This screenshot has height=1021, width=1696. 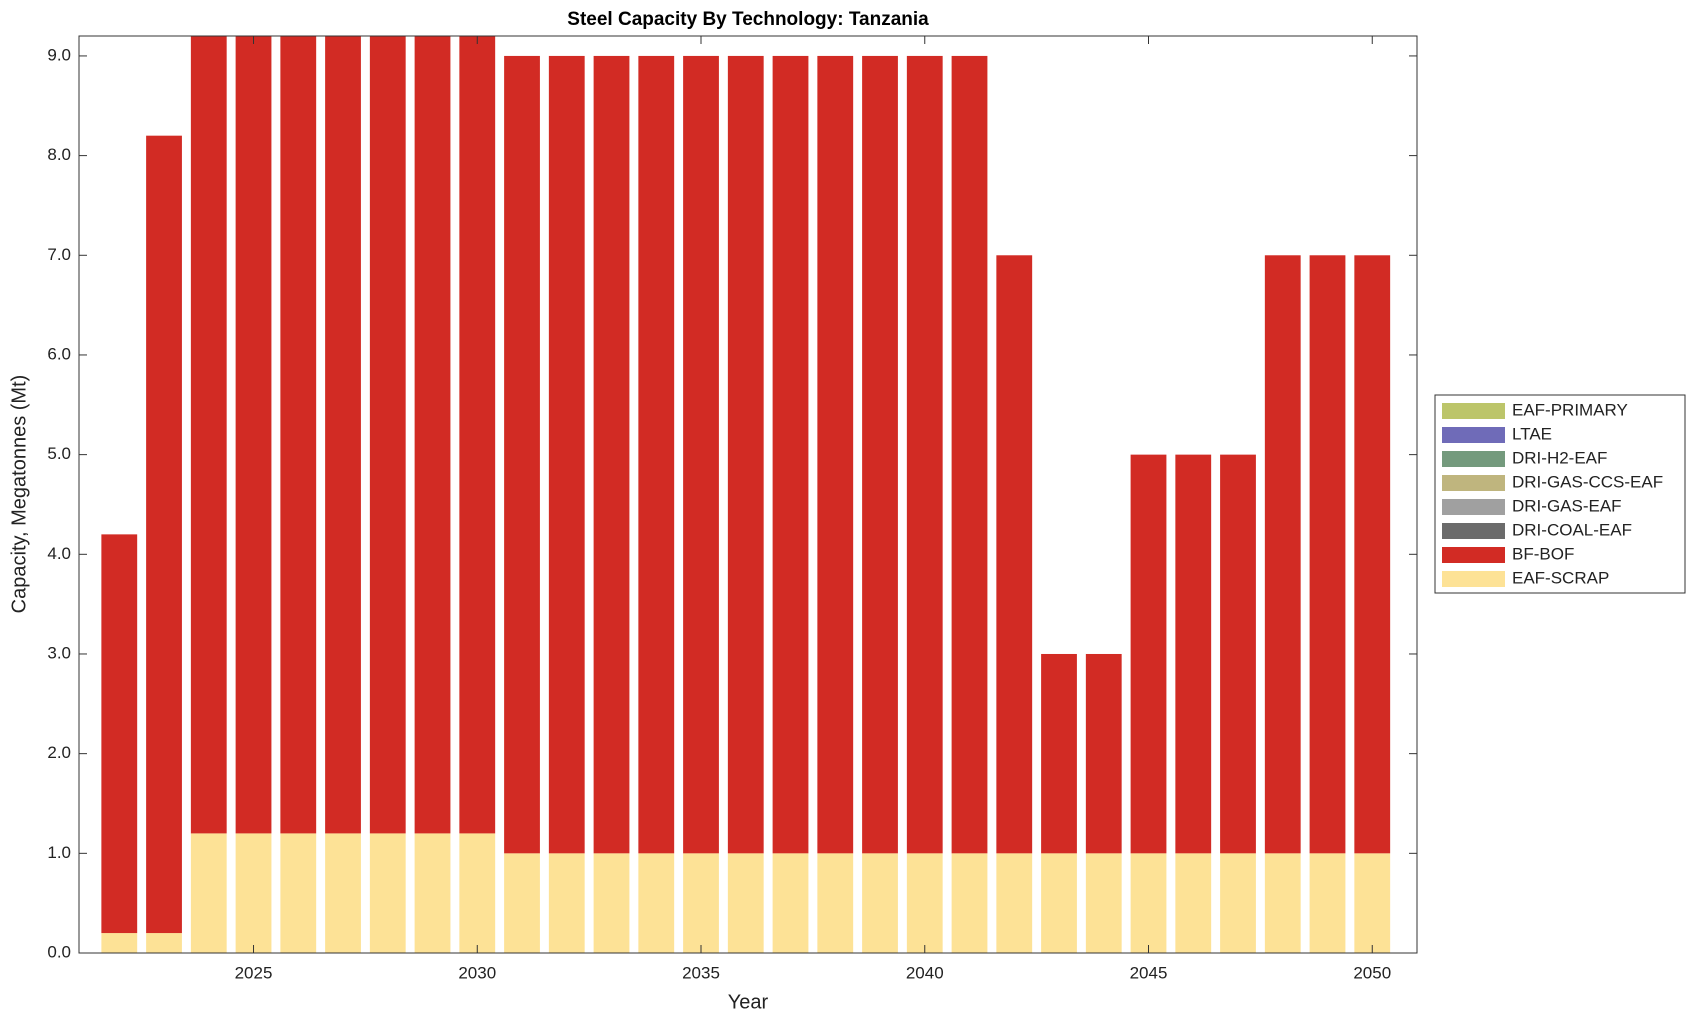 I want to click on y-tick-label: 3.0, so click(x=59, y=652).